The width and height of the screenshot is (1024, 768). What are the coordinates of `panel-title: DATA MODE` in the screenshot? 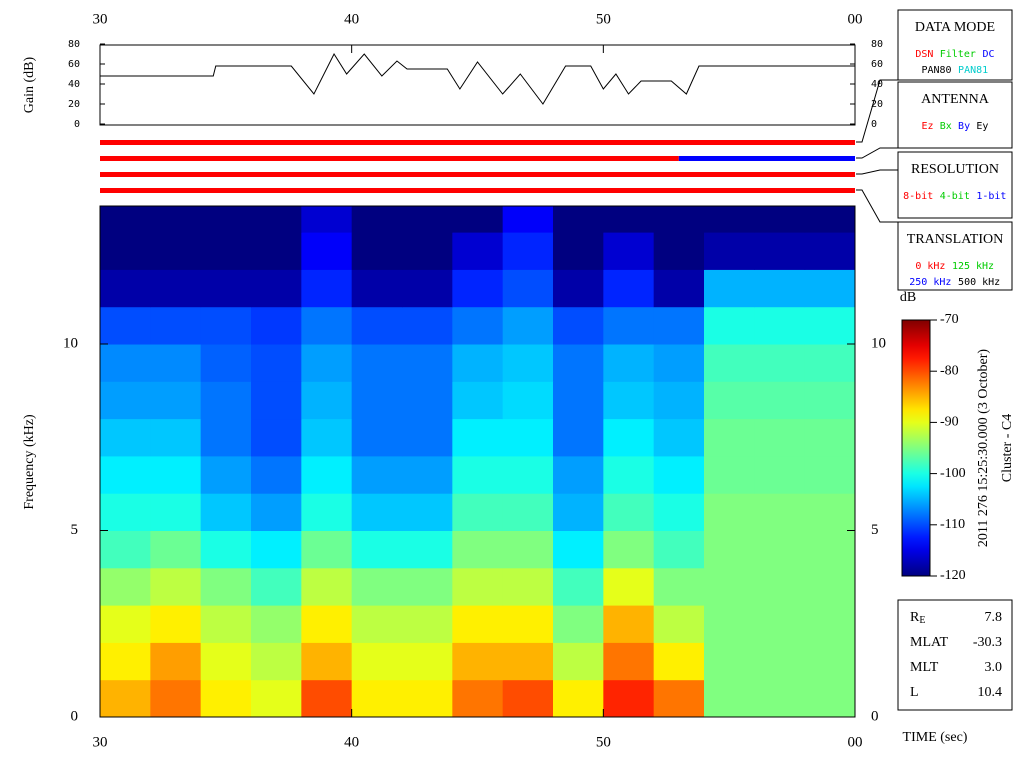 It's located at (955, 27).